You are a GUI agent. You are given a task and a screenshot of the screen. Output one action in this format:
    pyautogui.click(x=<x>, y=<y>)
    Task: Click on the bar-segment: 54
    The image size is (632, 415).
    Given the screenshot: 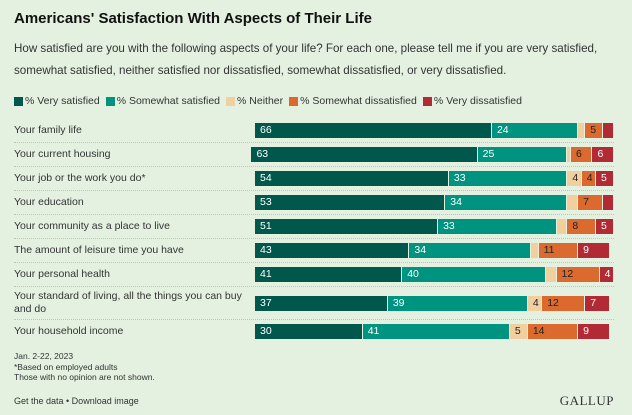 What is the action you would take?
    pyautogui.click(x=352, y=178)
    